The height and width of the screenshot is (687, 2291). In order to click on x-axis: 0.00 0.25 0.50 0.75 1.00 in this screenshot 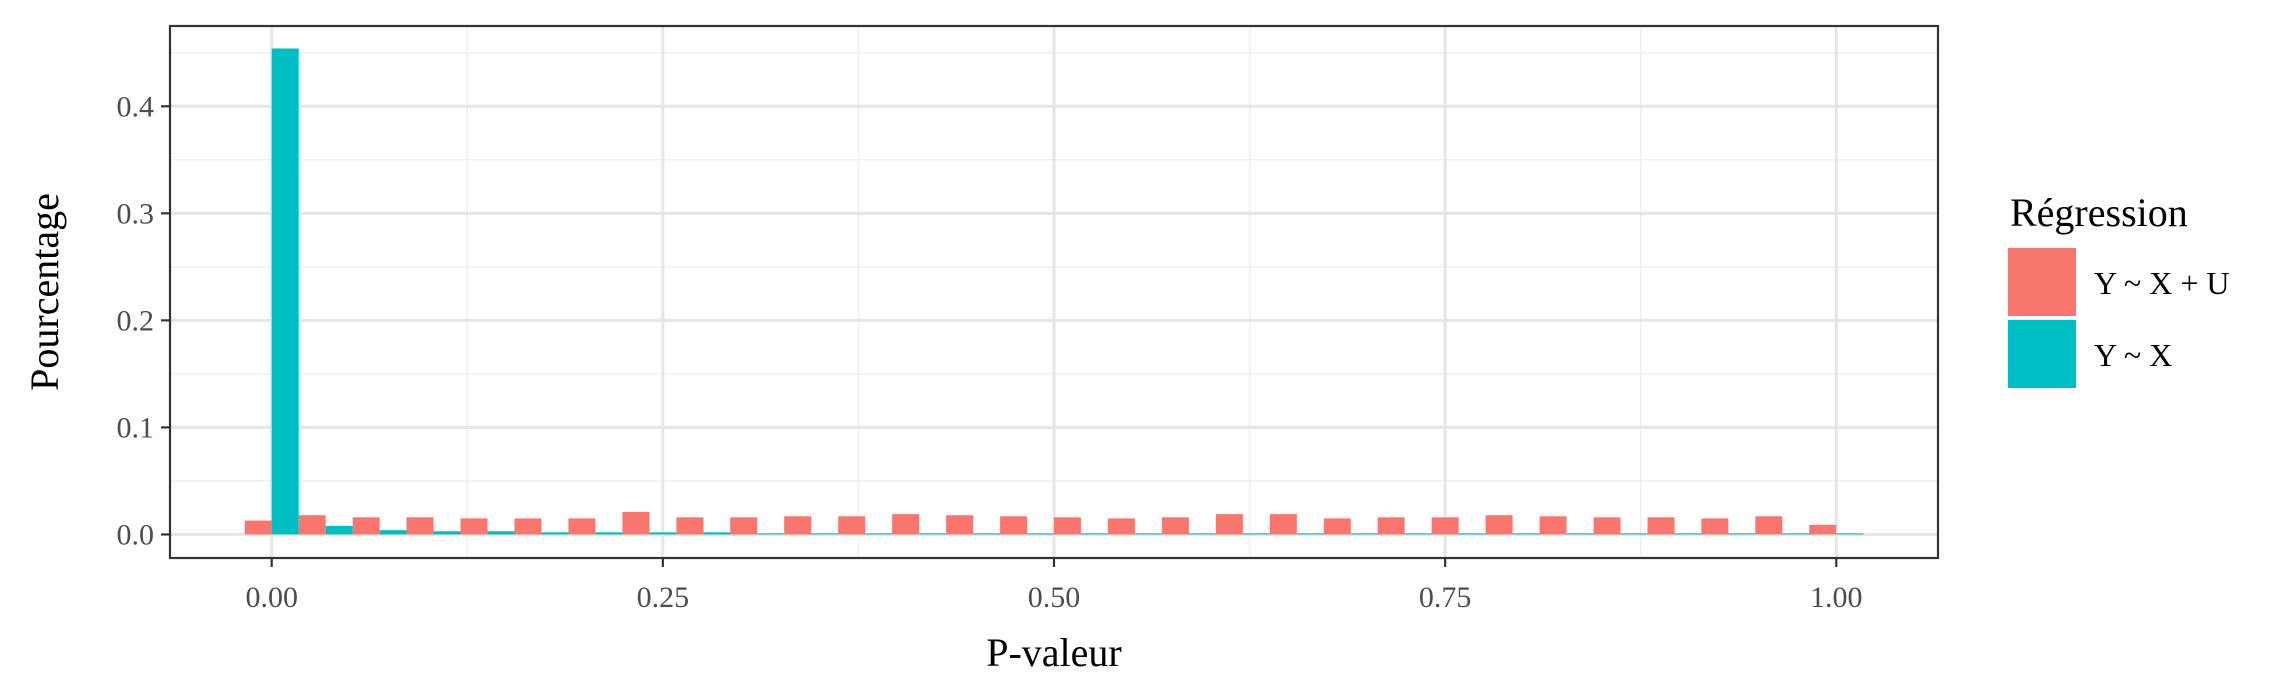, I will do `click(1054, 586)`.